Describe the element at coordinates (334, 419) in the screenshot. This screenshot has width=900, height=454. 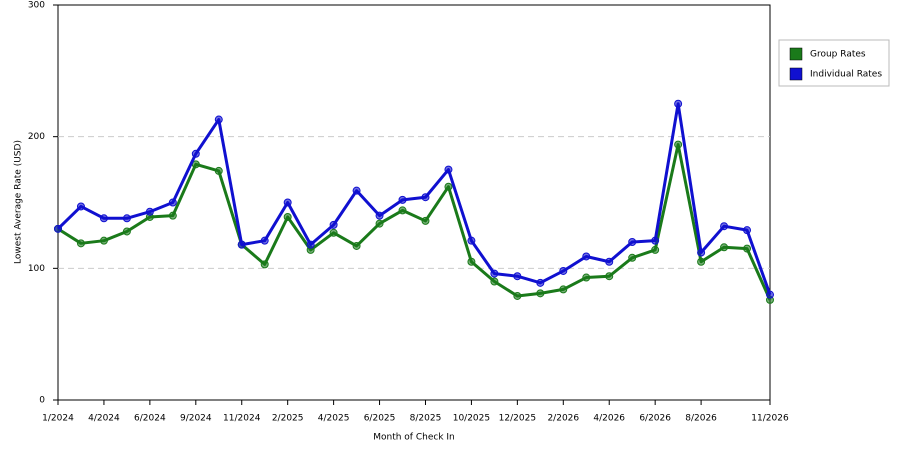
I see `x-tick-label: 4/2025` at that location.